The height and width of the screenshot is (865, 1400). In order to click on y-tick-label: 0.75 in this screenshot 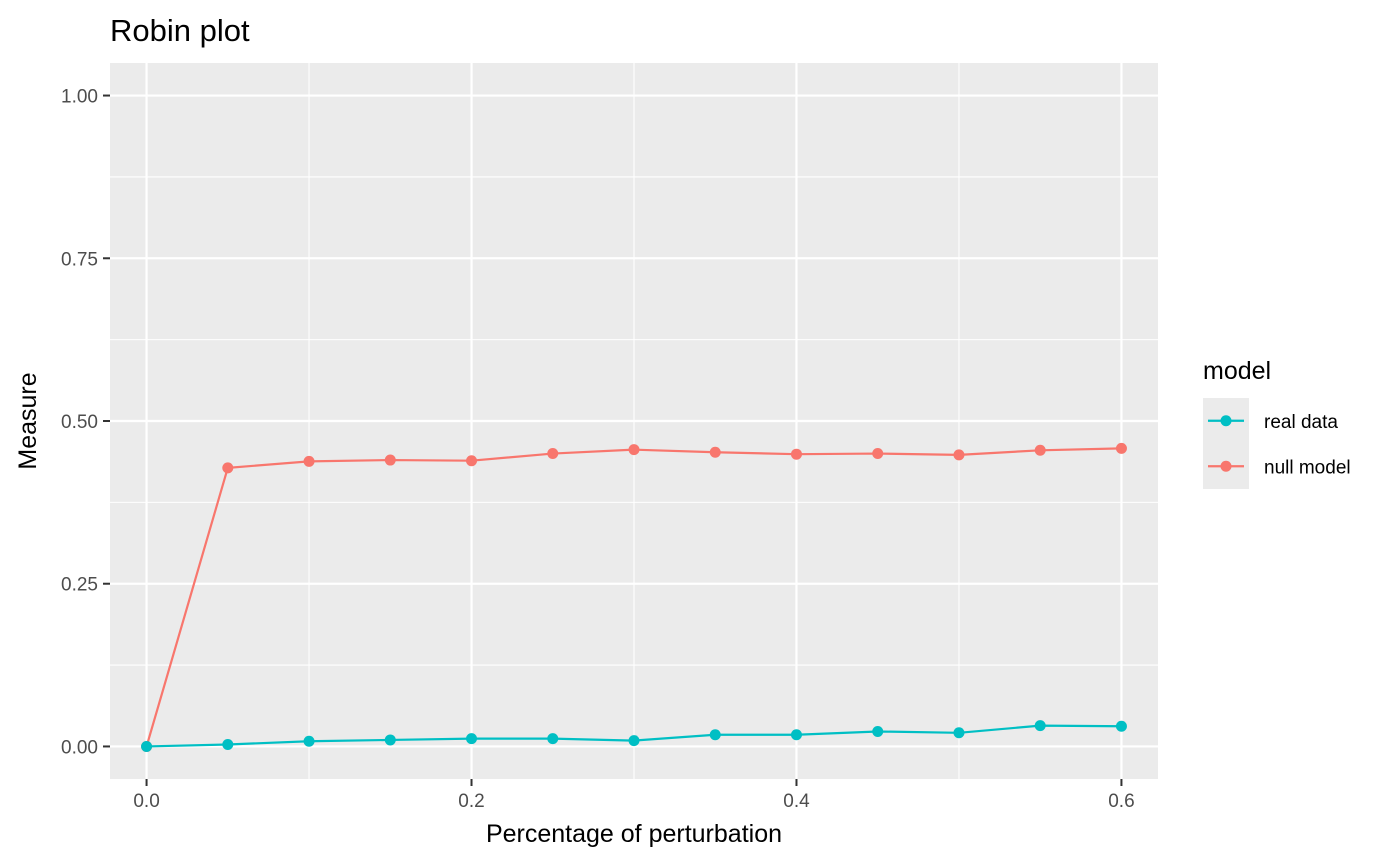, I will do `click(79, 259)`.